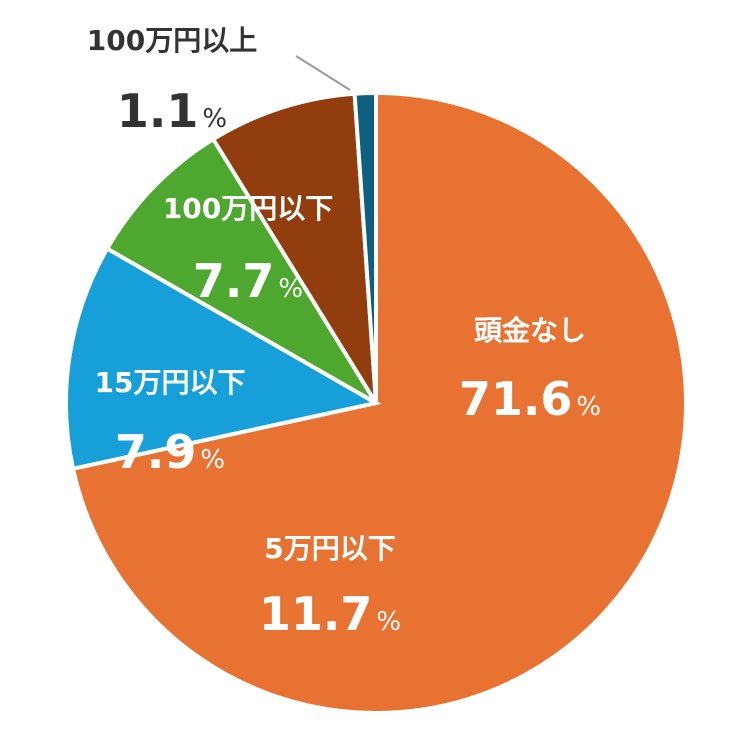  I want to click on slice-value-number: 71.6, so click(516, 399).